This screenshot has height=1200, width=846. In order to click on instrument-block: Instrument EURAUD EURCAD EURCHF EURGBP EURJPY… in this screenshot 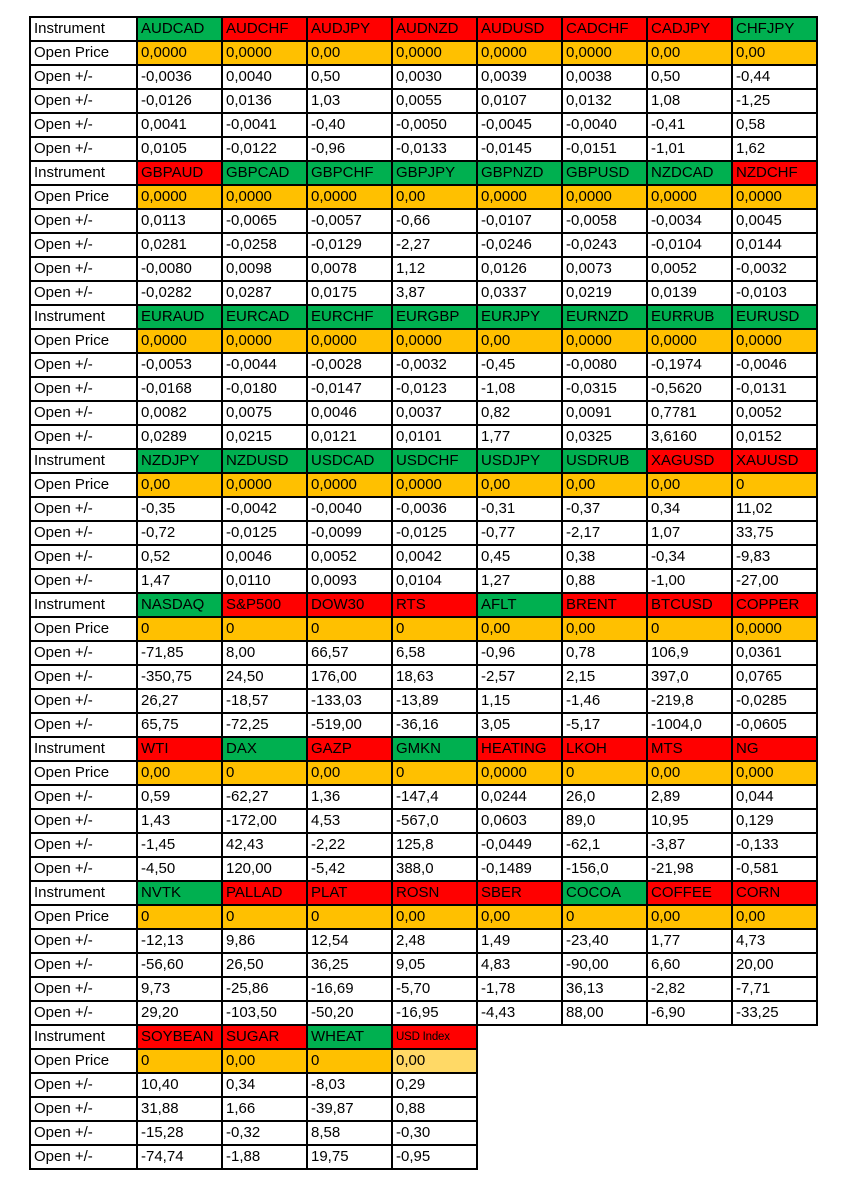, I will do `click(423, 377)`.